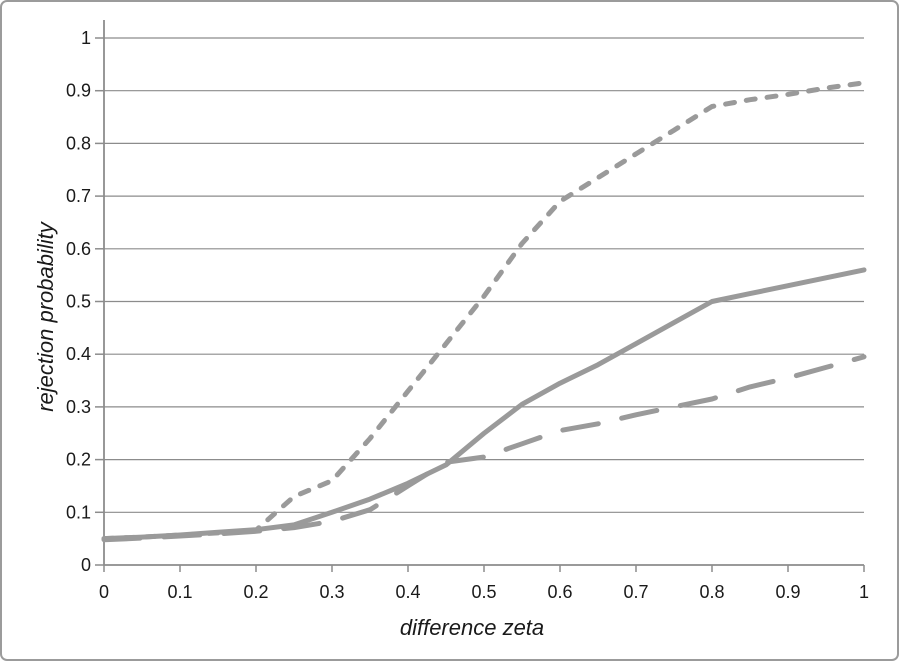  Describe the element at coordinates (331, 592) in the screenshot. I see `x-tick-label: 0.3` at that location.